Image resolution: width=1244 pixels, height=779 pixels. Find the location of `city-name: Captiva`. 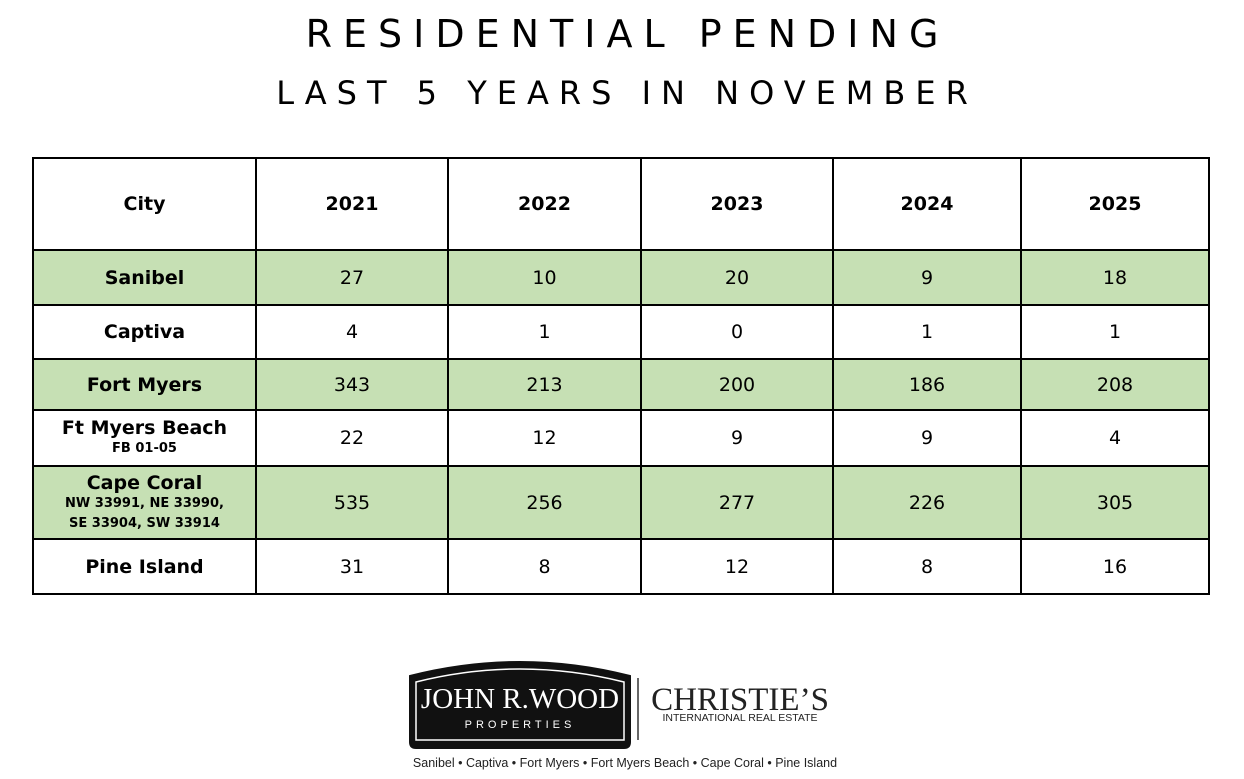

city-name: Captiva is located at coordinates (144, 332).